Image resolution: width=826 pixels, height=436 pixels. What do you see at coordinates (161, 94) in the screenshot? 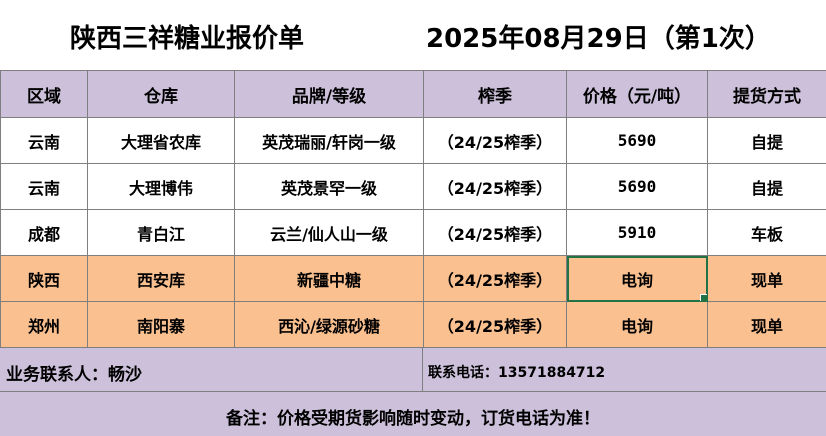
I see `header-warehouse: 仓库` at bounding box center [161, 94].